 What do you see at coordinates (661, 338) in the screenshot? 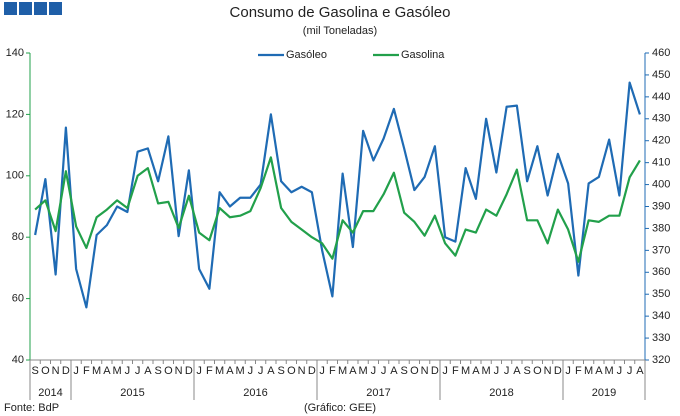
I see `y2-tick-label: 330` at bounding box center [661, 338].